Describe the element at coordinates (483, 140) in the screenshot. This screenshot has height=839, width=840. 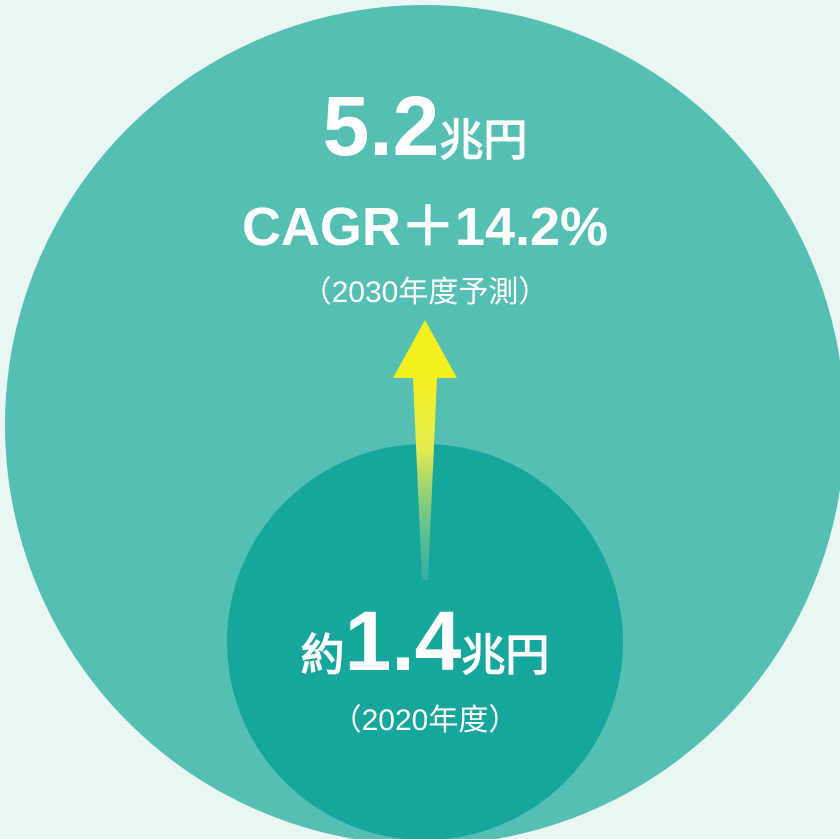
I see `outer-unit: 兆円` at that location.